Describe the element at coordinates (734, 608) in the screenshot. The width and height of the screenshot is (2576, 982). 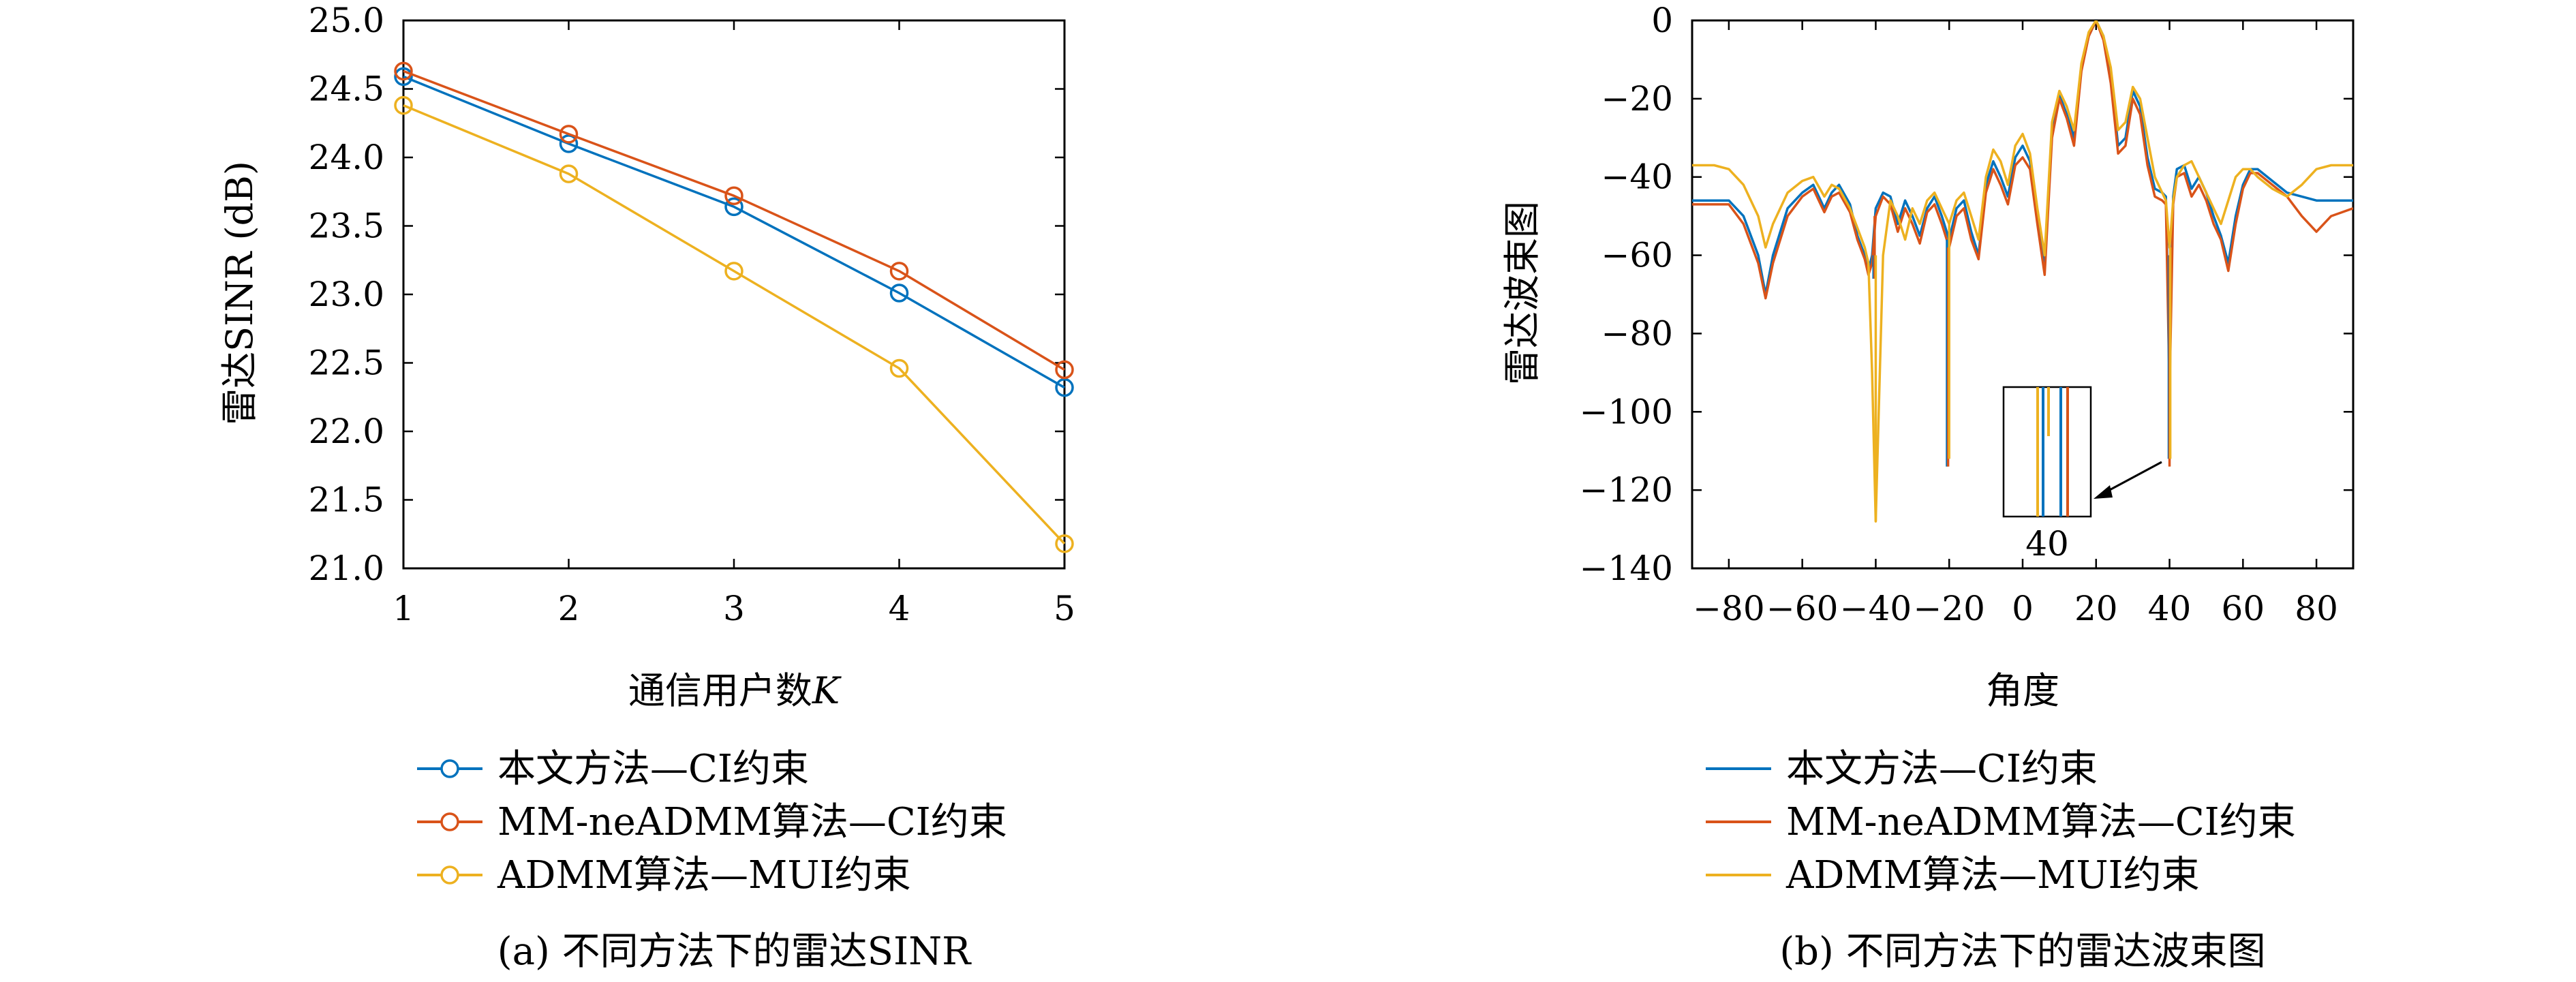
I see `x-tick-label: 3` at that location.